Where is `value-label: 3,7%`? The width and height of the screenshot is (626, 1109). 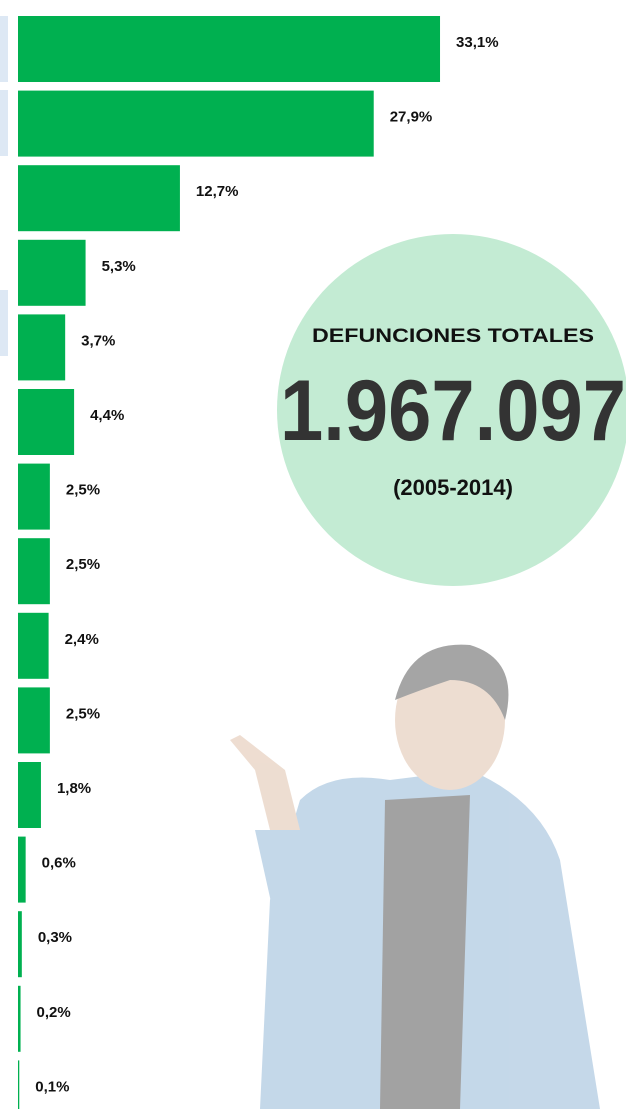
value-label: 3,7% is located at coordinates (98, 340).